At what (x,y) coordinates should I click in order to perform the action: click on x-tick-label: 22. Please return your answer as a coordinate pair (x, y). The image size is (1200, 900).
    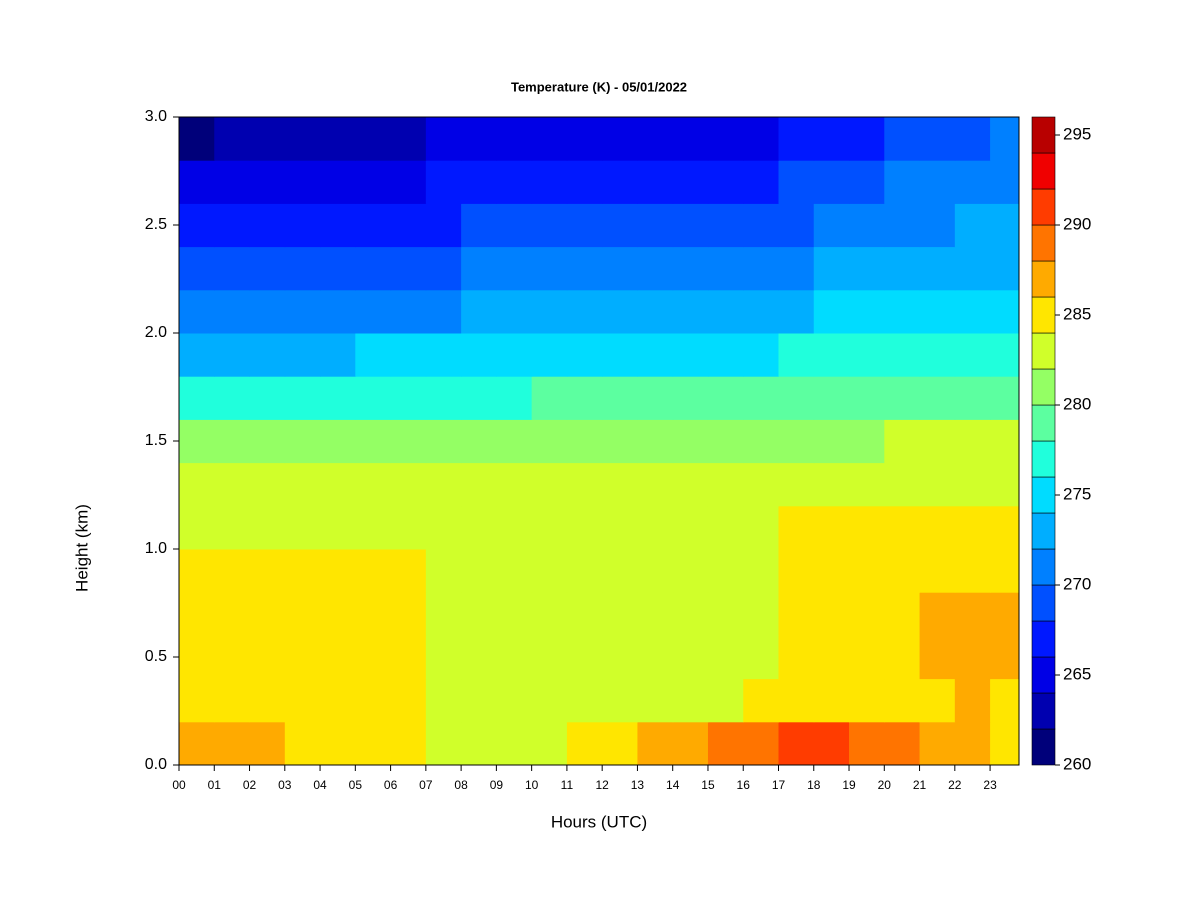
    Looking at the image, I should click on (955, 785).